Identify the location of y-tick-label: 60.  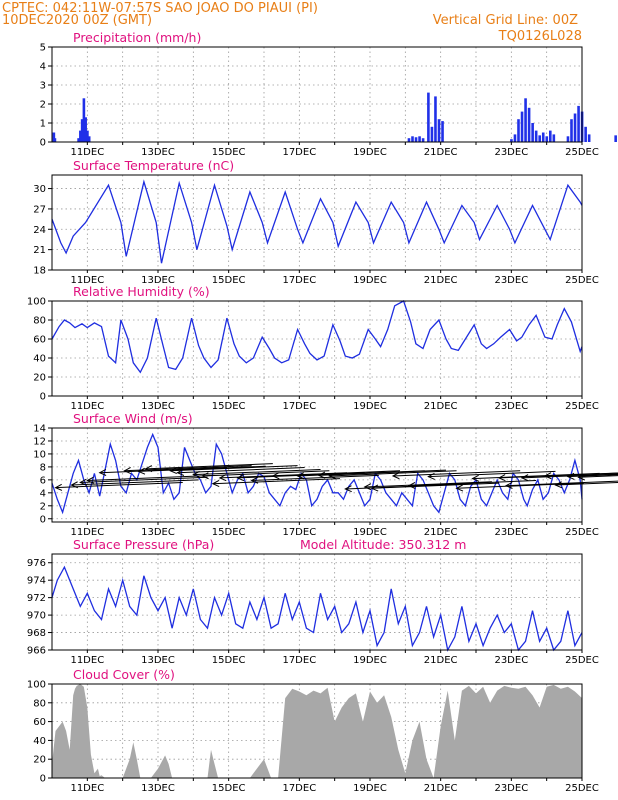
(39, 340).